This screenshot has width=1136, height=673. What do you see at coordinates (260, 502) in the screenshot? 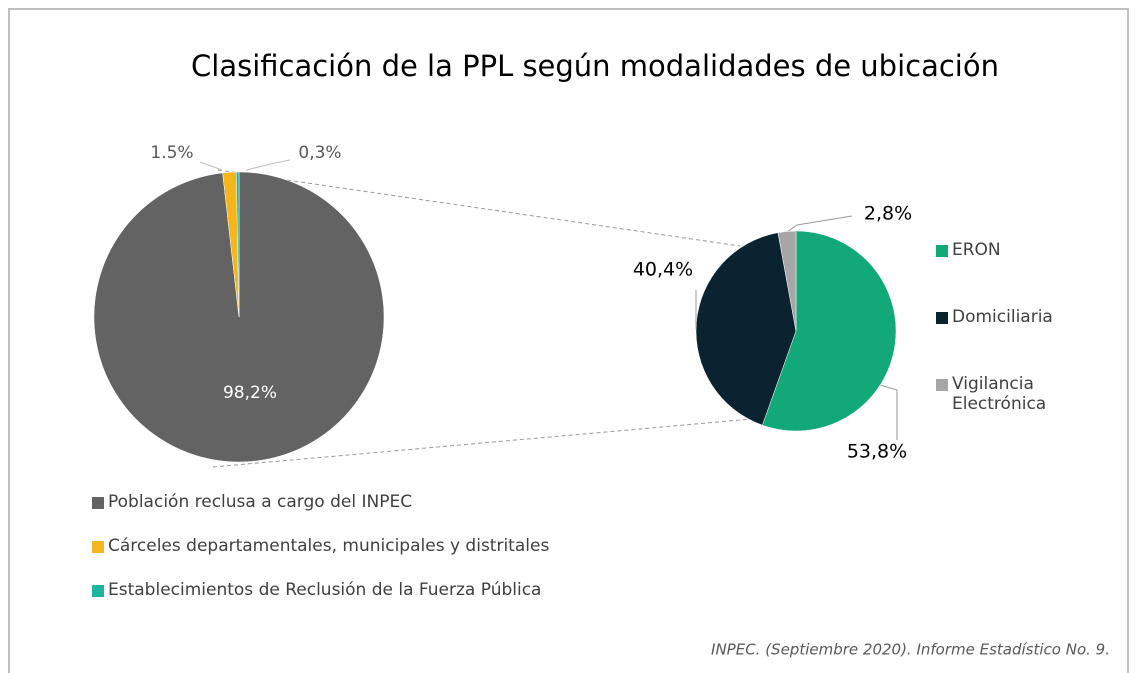
I see `legend-label: Población reclusa a cargo del INPEC` at bounding box center [260, 502].